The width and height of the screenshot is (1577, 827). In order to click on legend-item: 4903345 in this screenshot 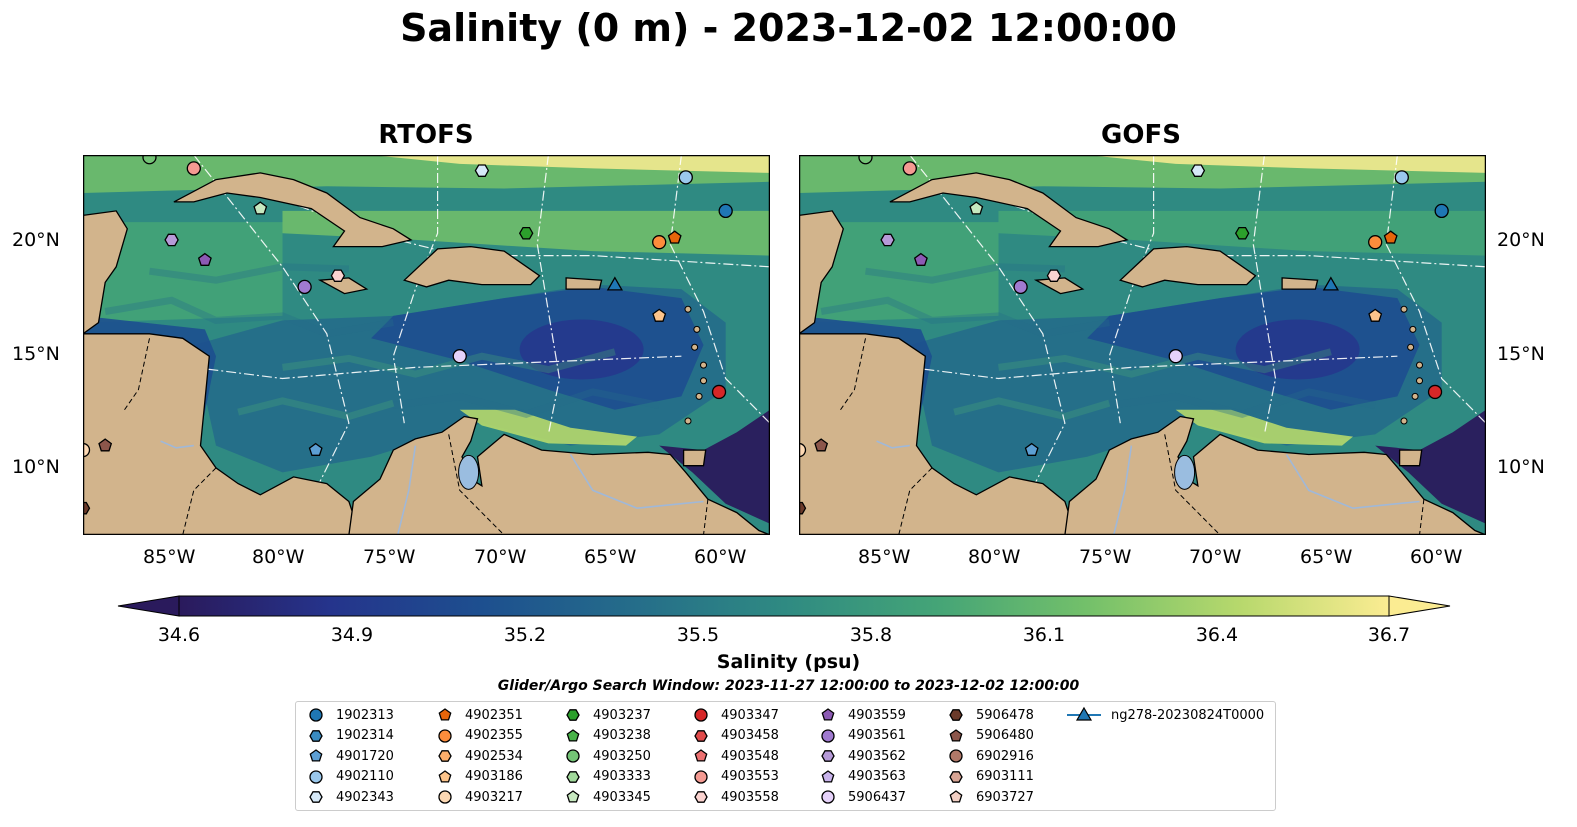, I will do `click(607, 797)`.